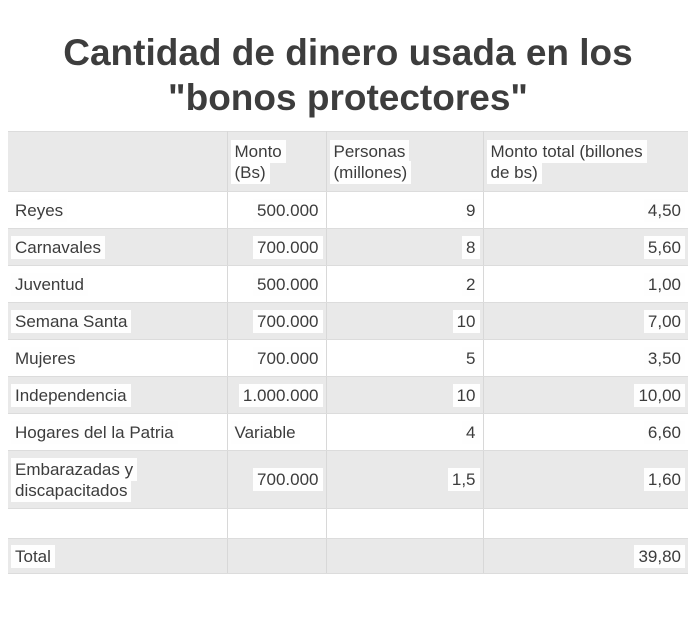  Describe the element at coordinates (585, 432) in the screenshot. I see `monto-total-cell: 6,60` at that location.